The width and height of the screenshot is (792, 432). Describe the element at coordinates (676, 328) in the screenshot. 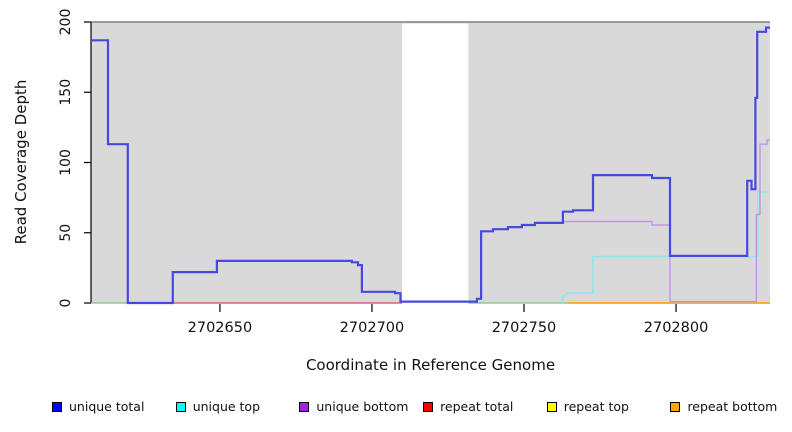

I see `x-tick-label: 2702800` at that location.